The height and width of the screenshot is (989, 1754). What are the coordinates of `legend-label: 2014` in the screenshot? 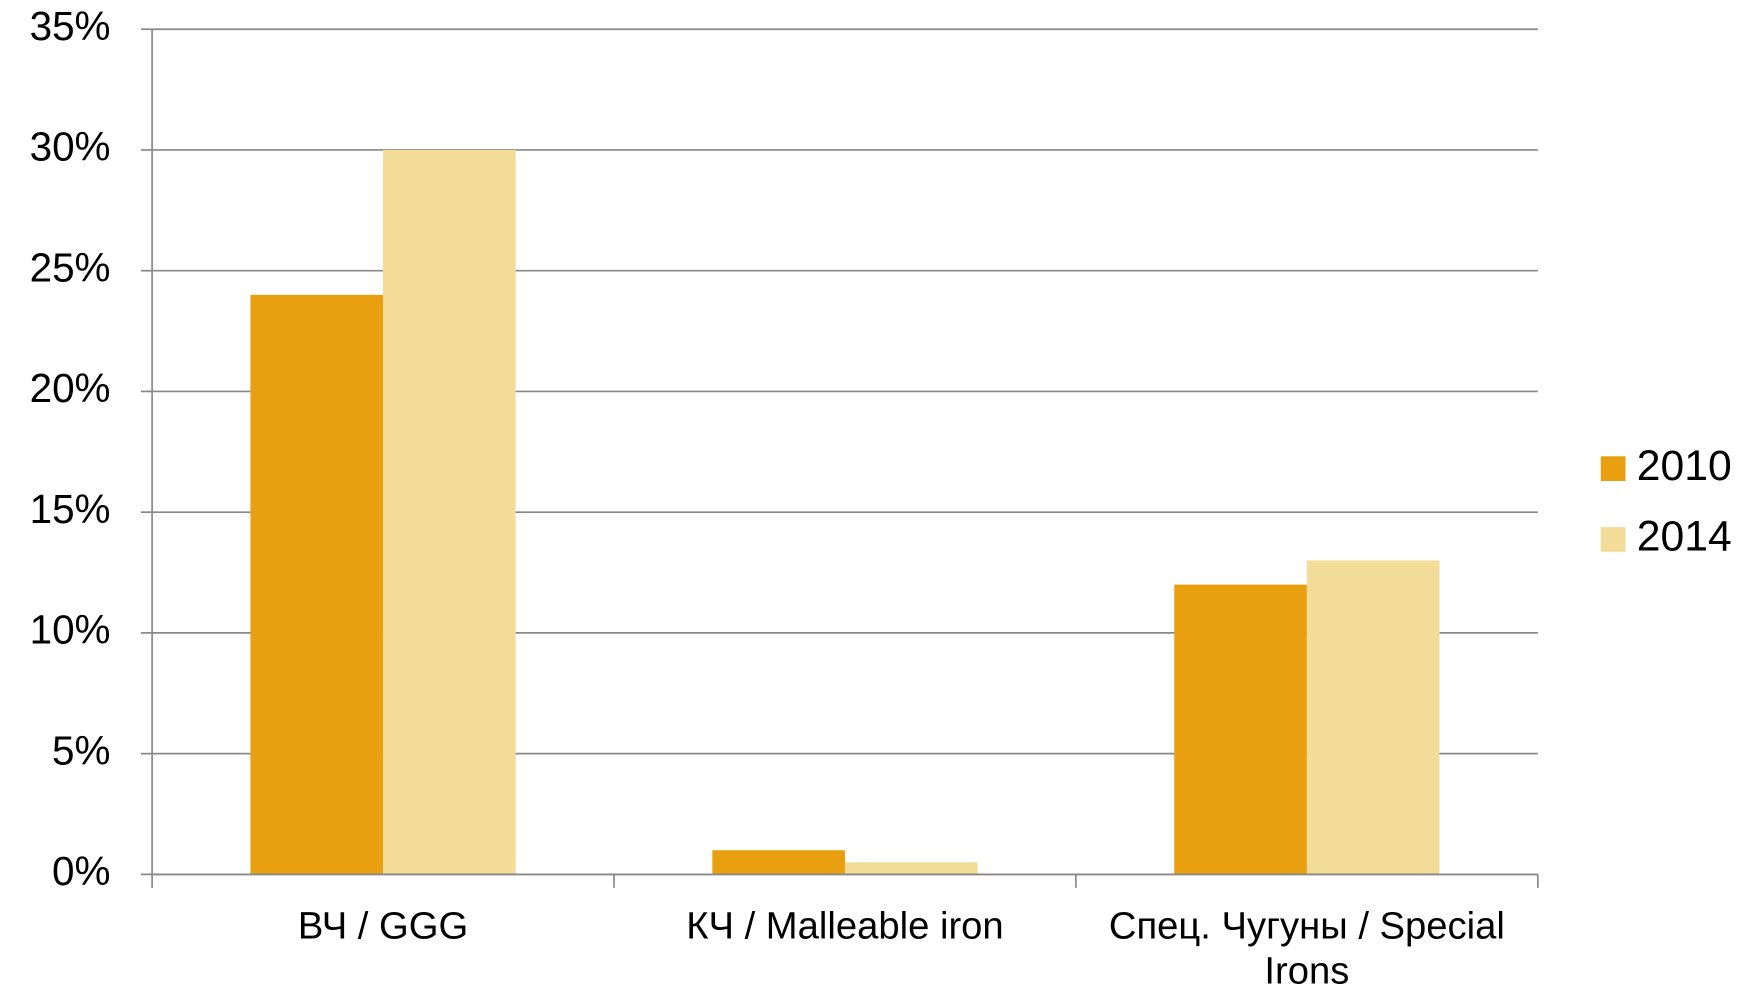 It's located at (1684, 537).